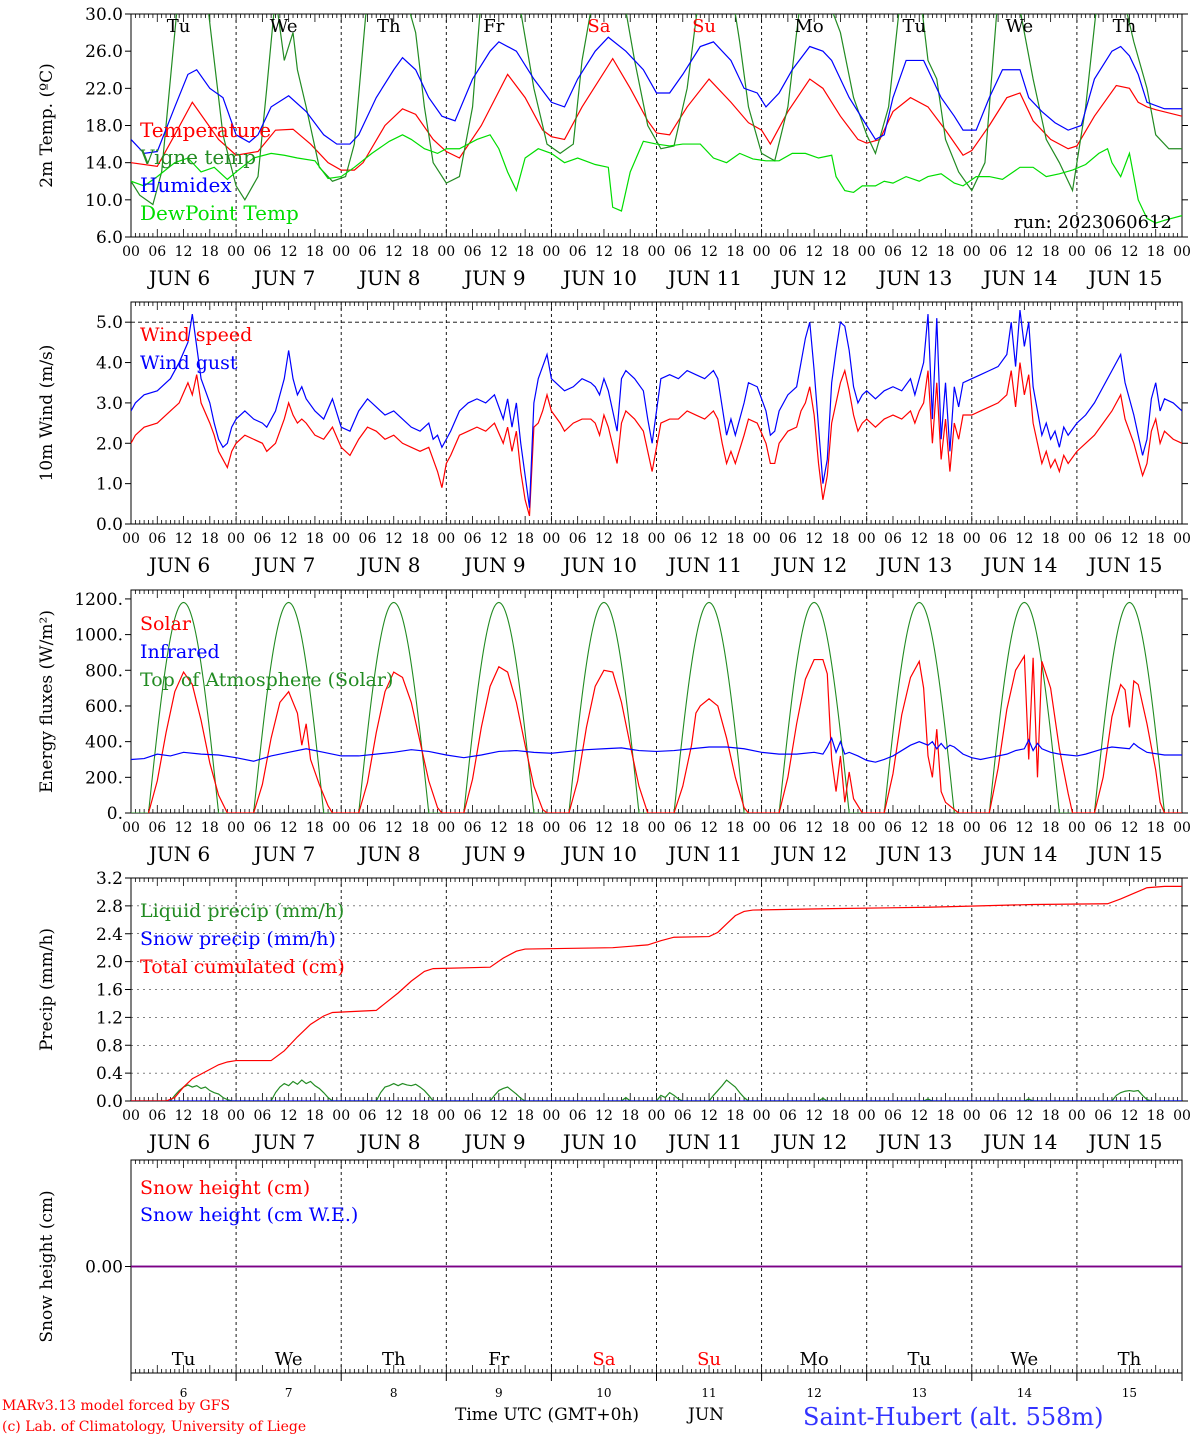  I want to click on y-tick-label: 4.0, so click(109, 364).